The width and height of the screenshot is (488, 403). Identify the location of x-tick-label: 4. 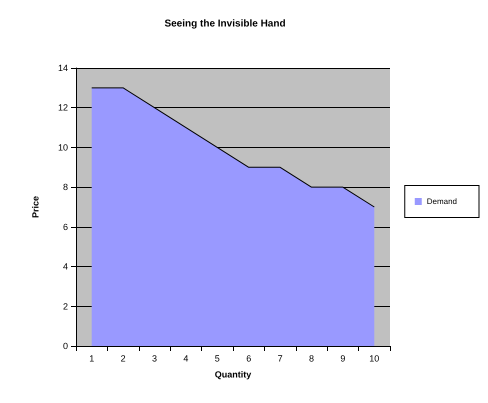
(185, 359).